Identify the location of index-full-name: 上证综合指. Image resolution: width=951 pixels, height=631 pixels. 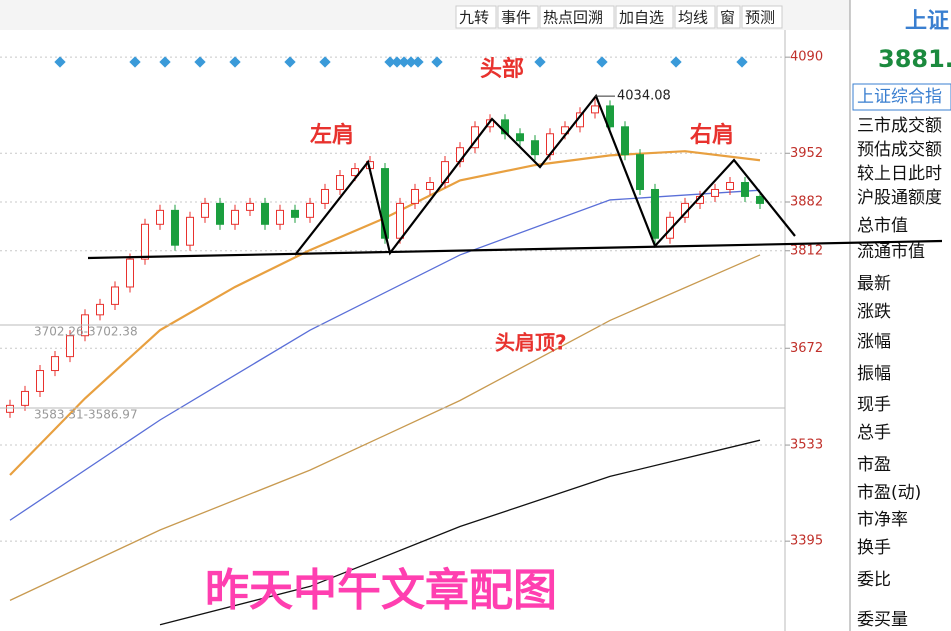
(899, 97).